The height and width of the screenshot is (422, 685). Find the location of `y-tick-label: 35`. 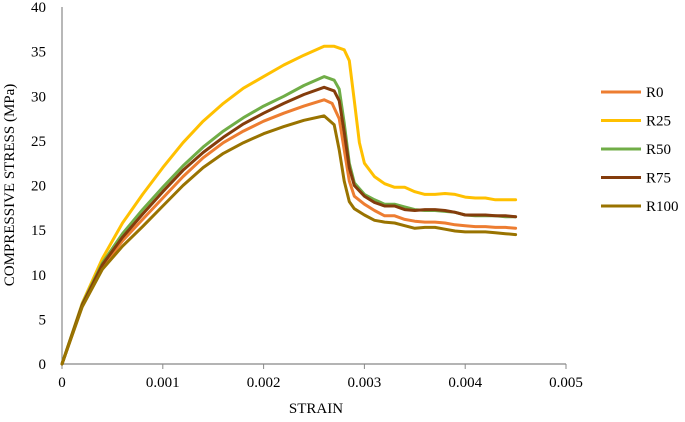

y-tick-label: 35 is located at coordinates (38, 53).